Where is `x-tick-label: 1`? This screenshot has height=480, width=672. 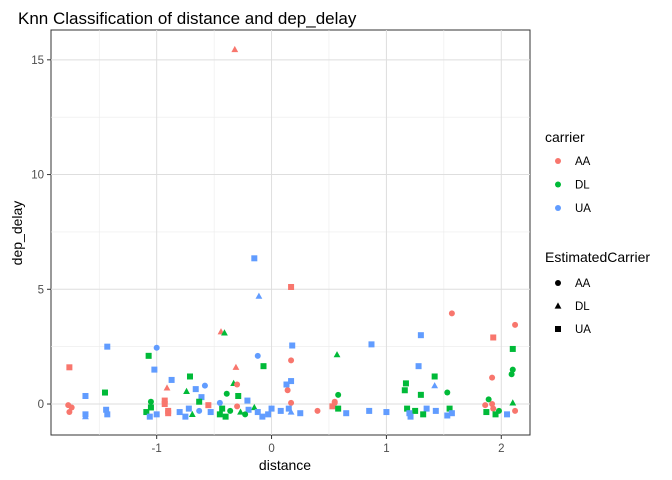
x-tick-label: 1 is located at coordinates (386, 449).